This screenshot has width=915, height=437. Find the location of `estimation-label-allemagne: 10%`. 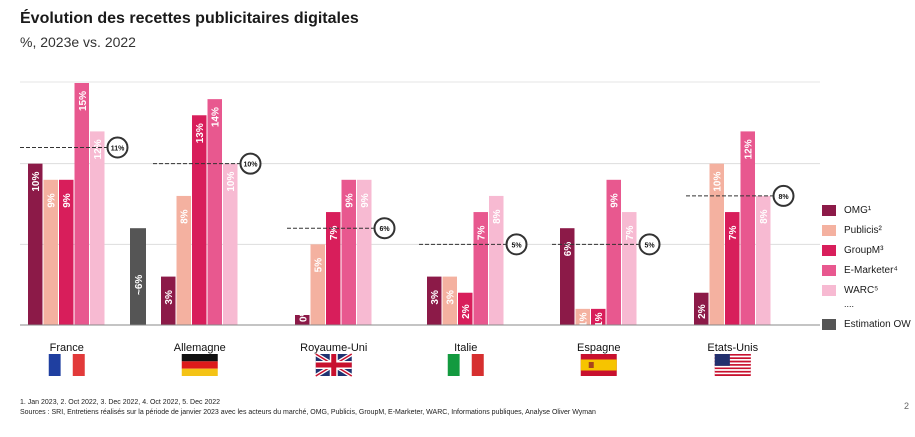

estimation-label-allemagne: 10% is located at coordinates (250, 165).